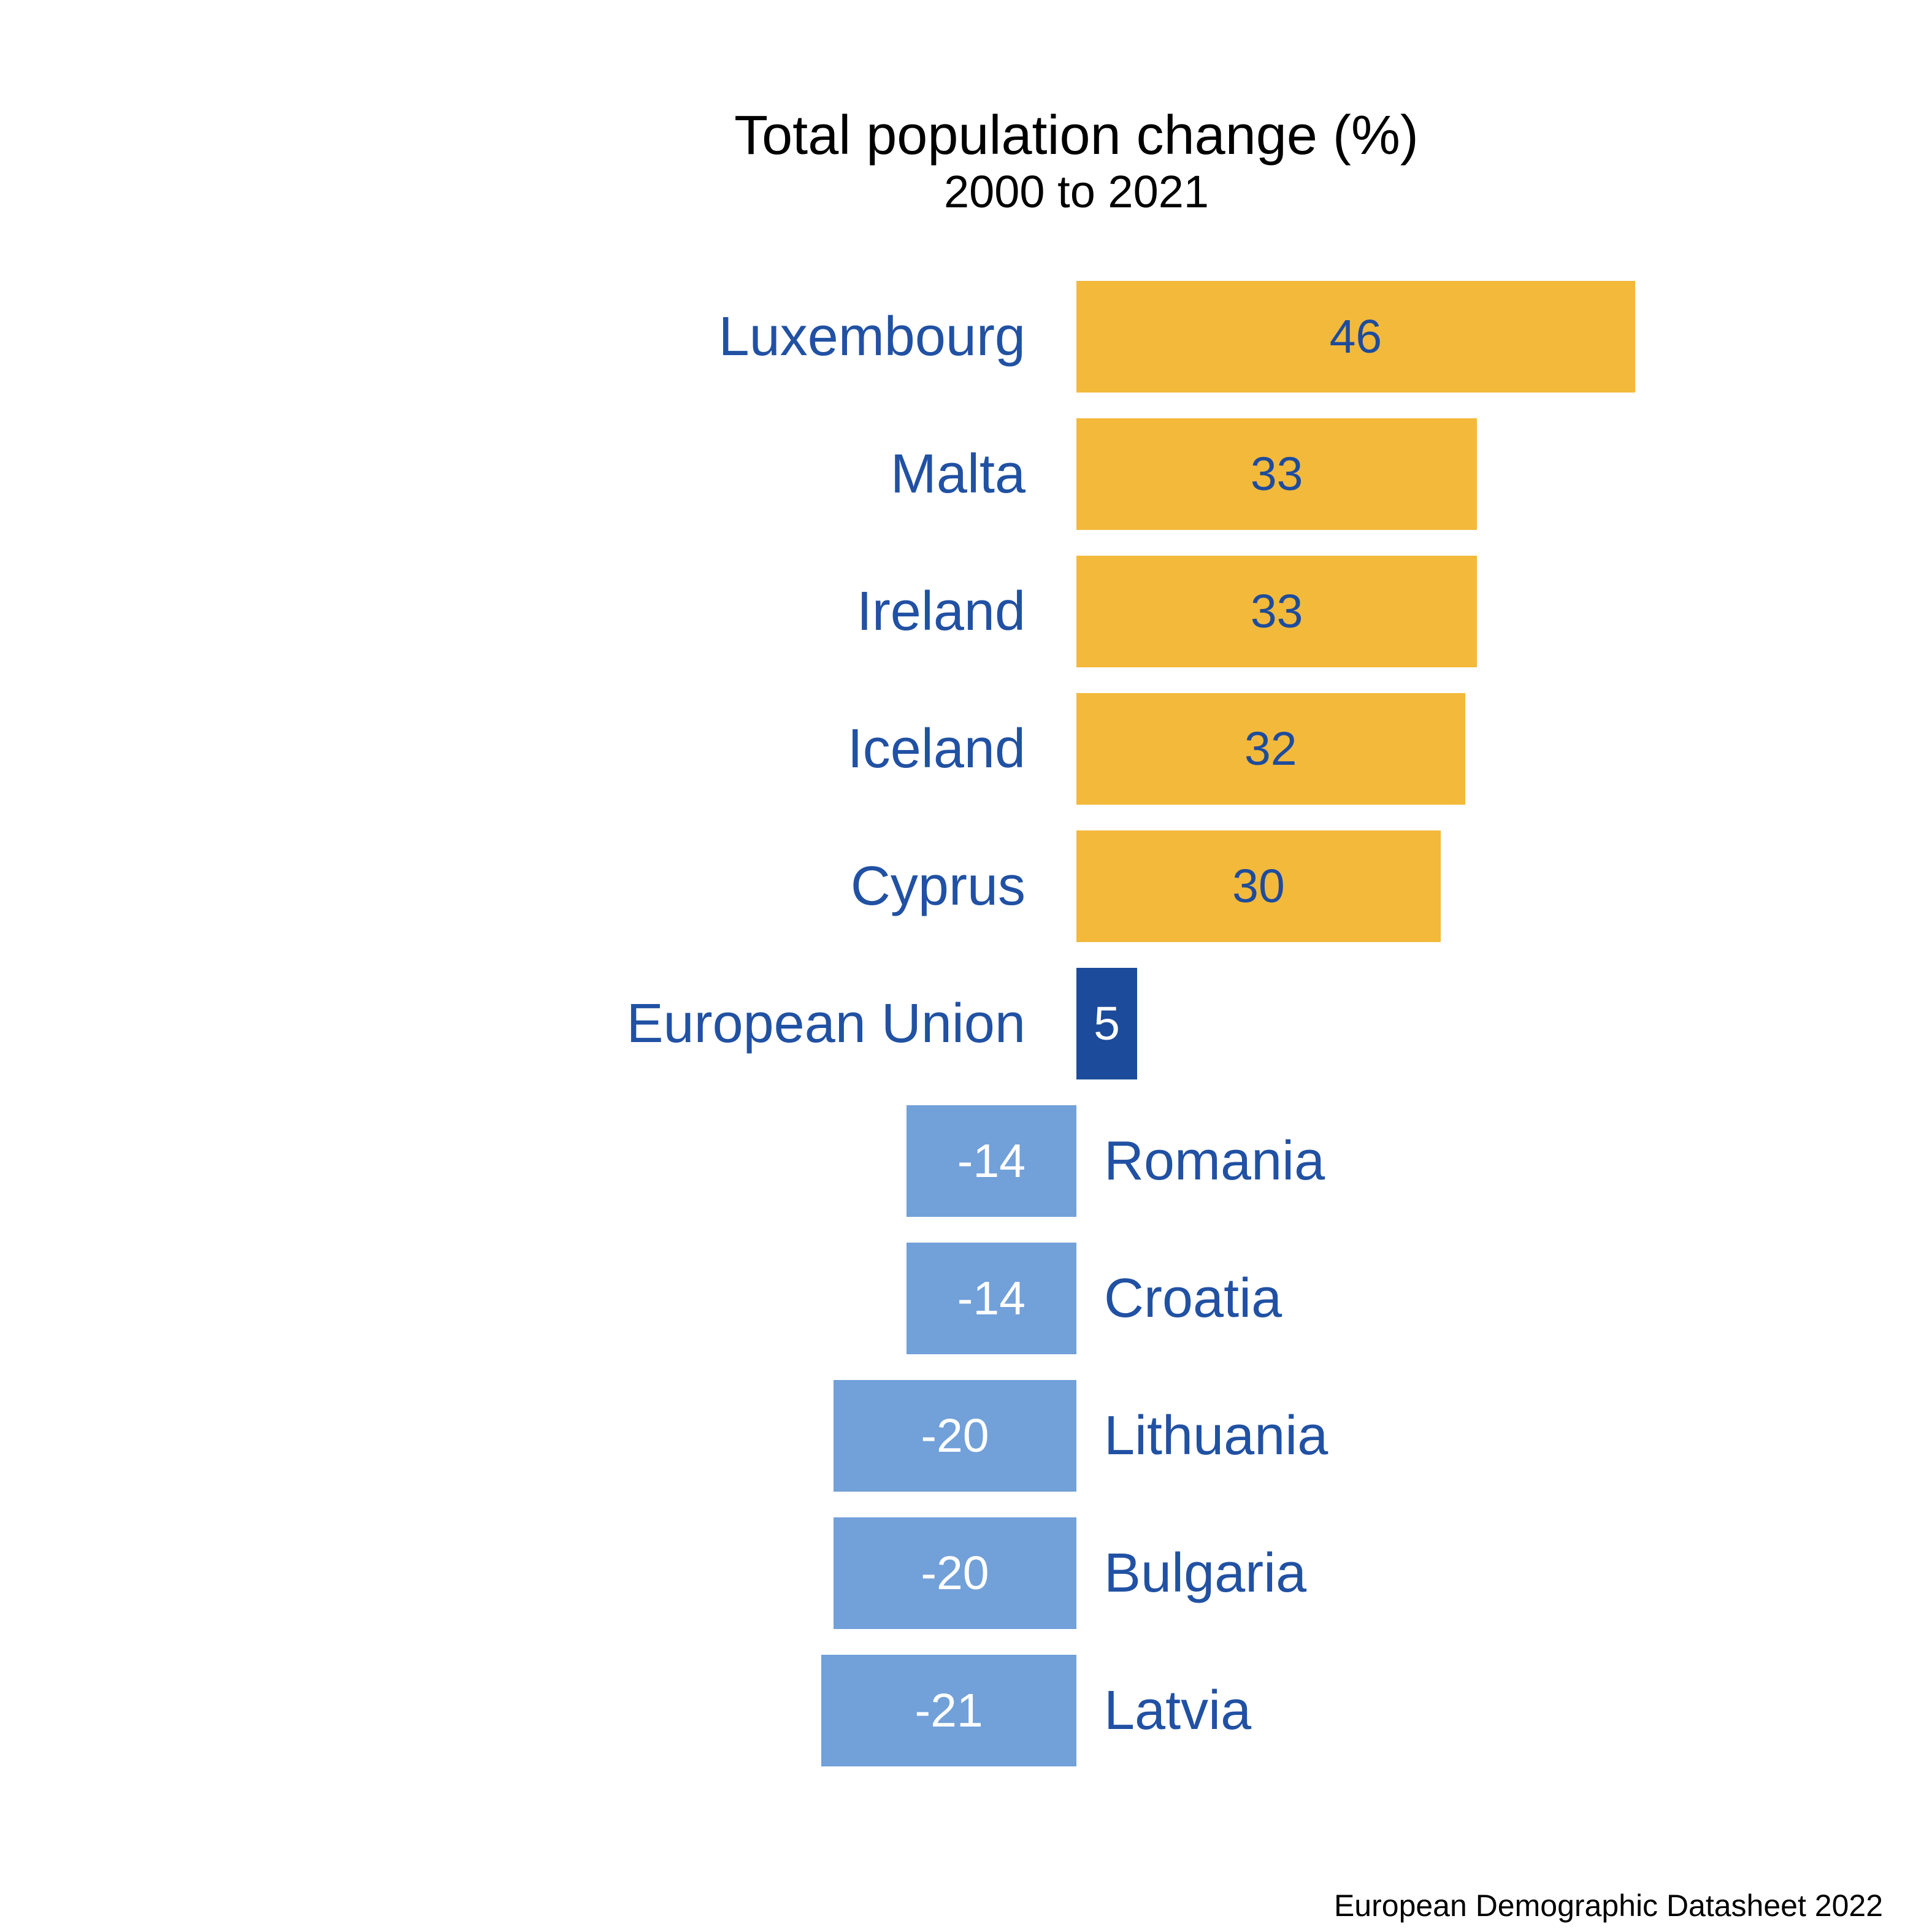 Image resolution: width=1932 pixels, height=1932 pixels. I want to click on bar-bulgaria: -20, so click(955, 1573).